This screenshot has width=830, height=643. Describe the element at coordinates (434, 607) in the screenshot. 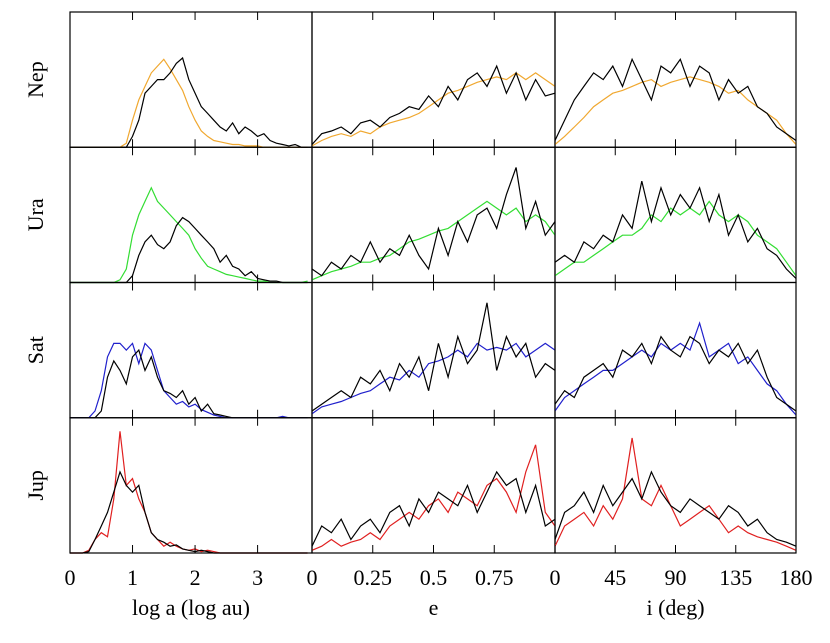

I see `x-axis-label: e` at that location.